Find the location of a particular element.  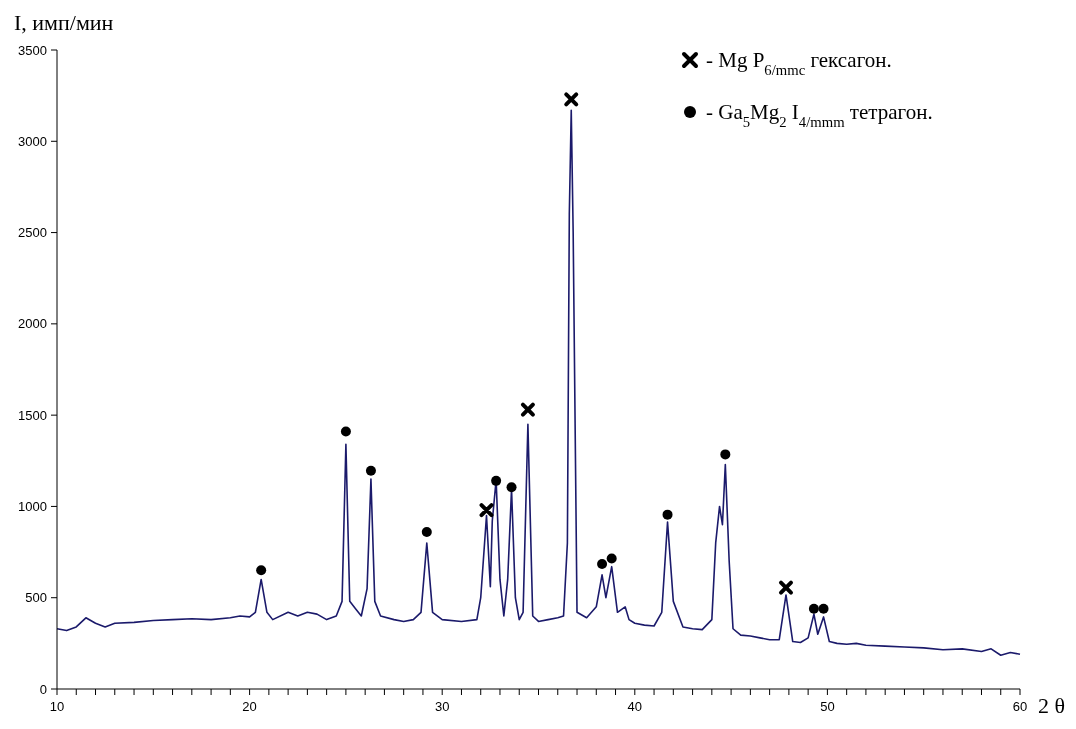

x-tick-label: 10 is located at coordinates (57, 706).